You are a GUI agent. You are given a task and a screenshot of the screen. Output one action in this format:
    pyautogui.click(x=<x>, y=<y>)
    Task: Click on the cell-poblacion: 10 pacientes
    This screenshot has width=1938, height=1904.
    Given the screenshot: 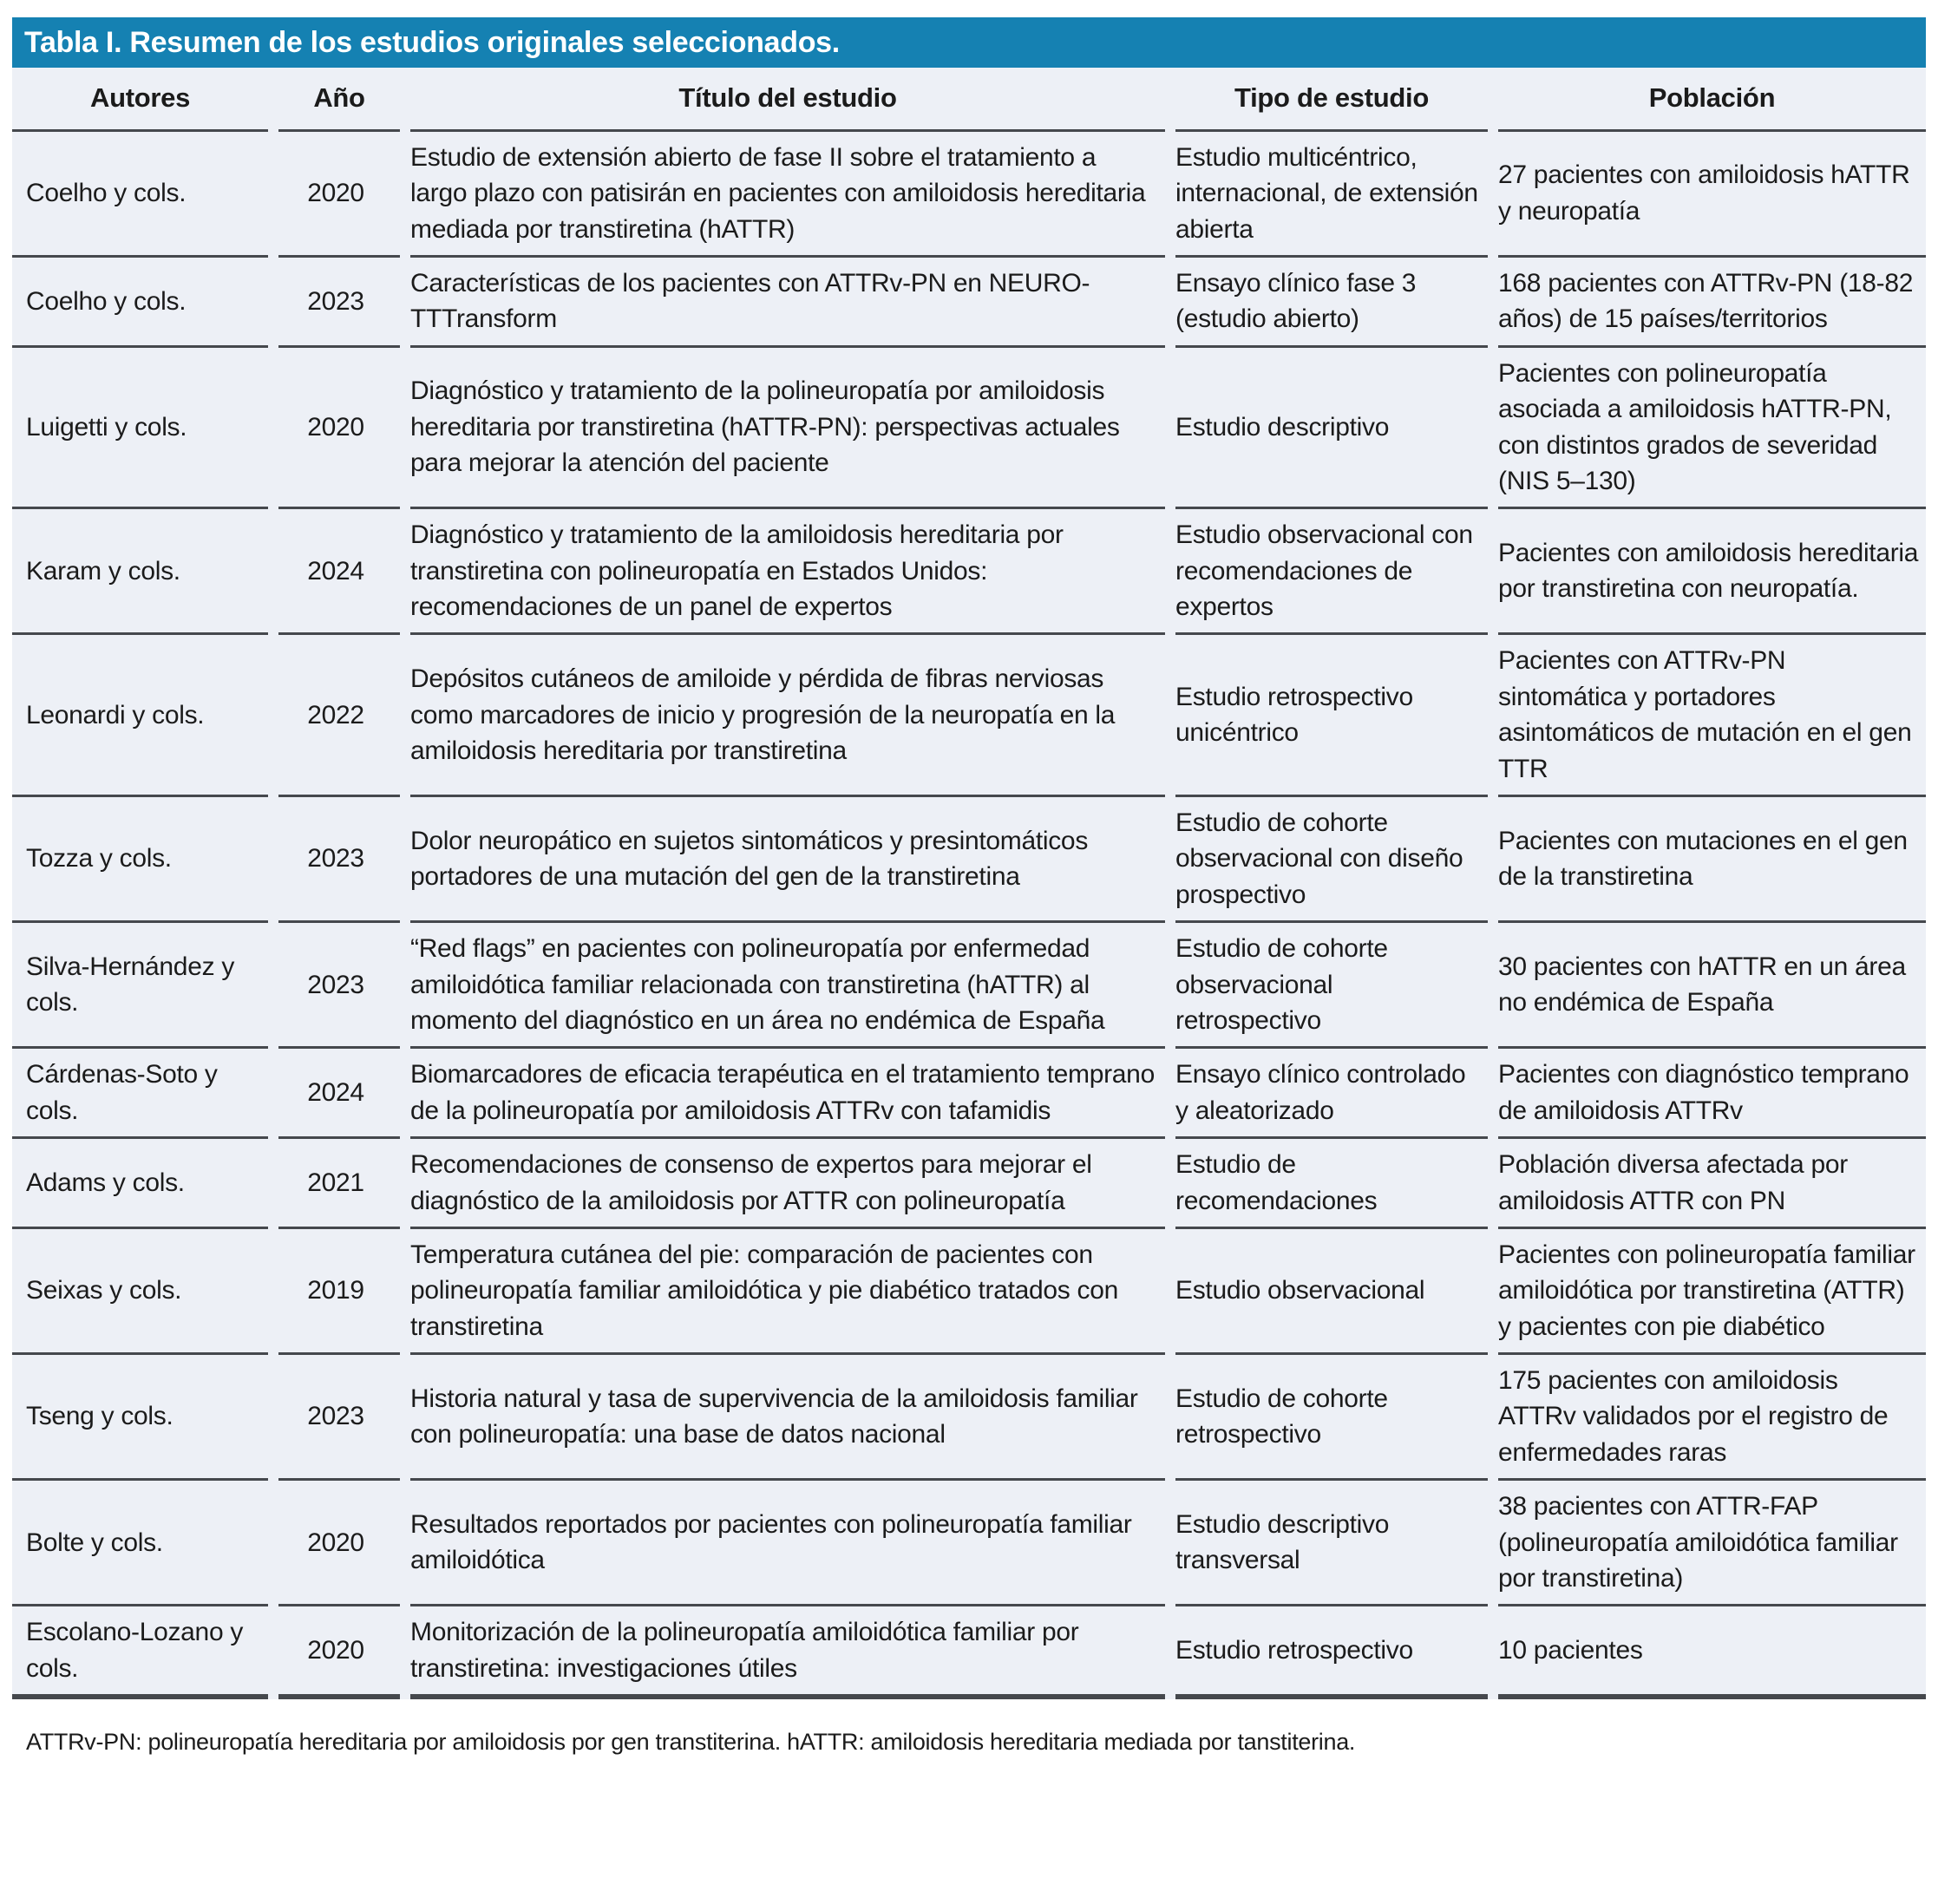 What is the action you would take?
    pyautogui.click(x=1712, y=1653)
    